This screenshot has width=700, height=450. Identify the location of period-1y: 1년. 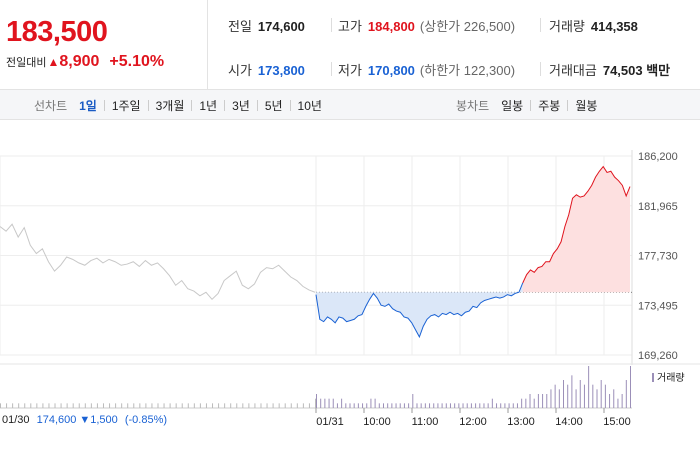
(208, 105).